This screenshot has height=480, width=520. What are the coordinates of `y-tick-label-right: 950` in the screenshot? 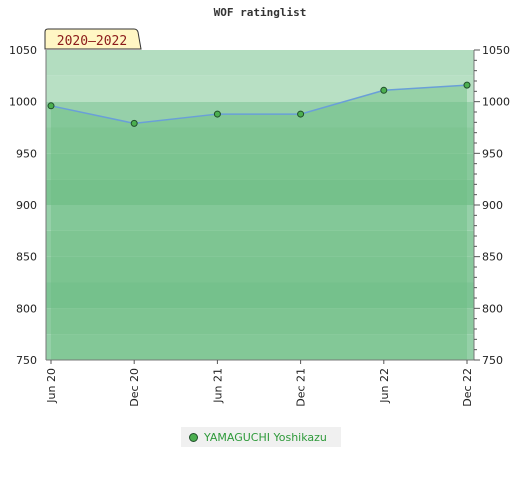 It's located at (492, 153).